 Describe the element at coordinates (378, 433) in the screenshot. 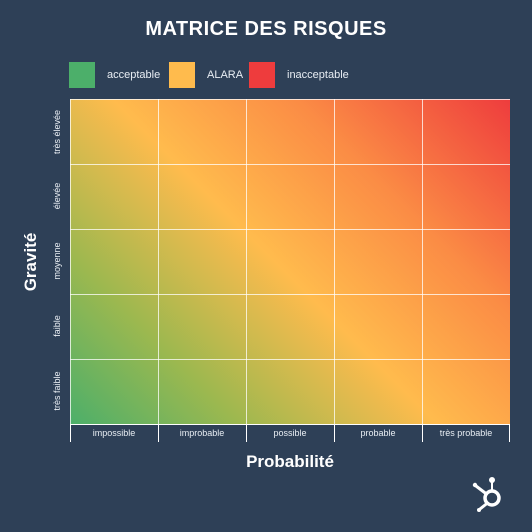

I see `x-tick-label: probable` at that location.